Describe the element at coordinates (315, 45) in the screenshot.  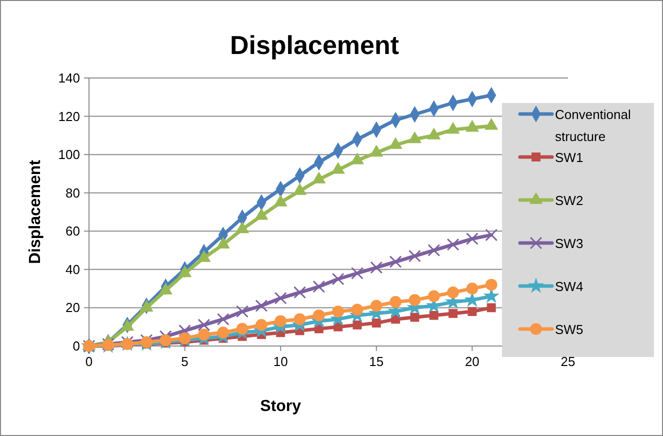
I see `chart-title: Displacement` at that location.